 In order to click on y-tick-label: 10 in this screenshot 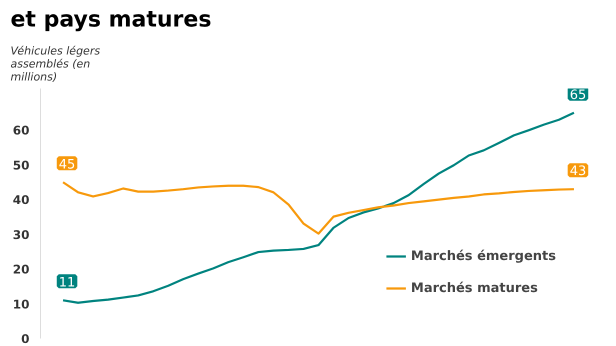, I will do `click(21, 304)`.